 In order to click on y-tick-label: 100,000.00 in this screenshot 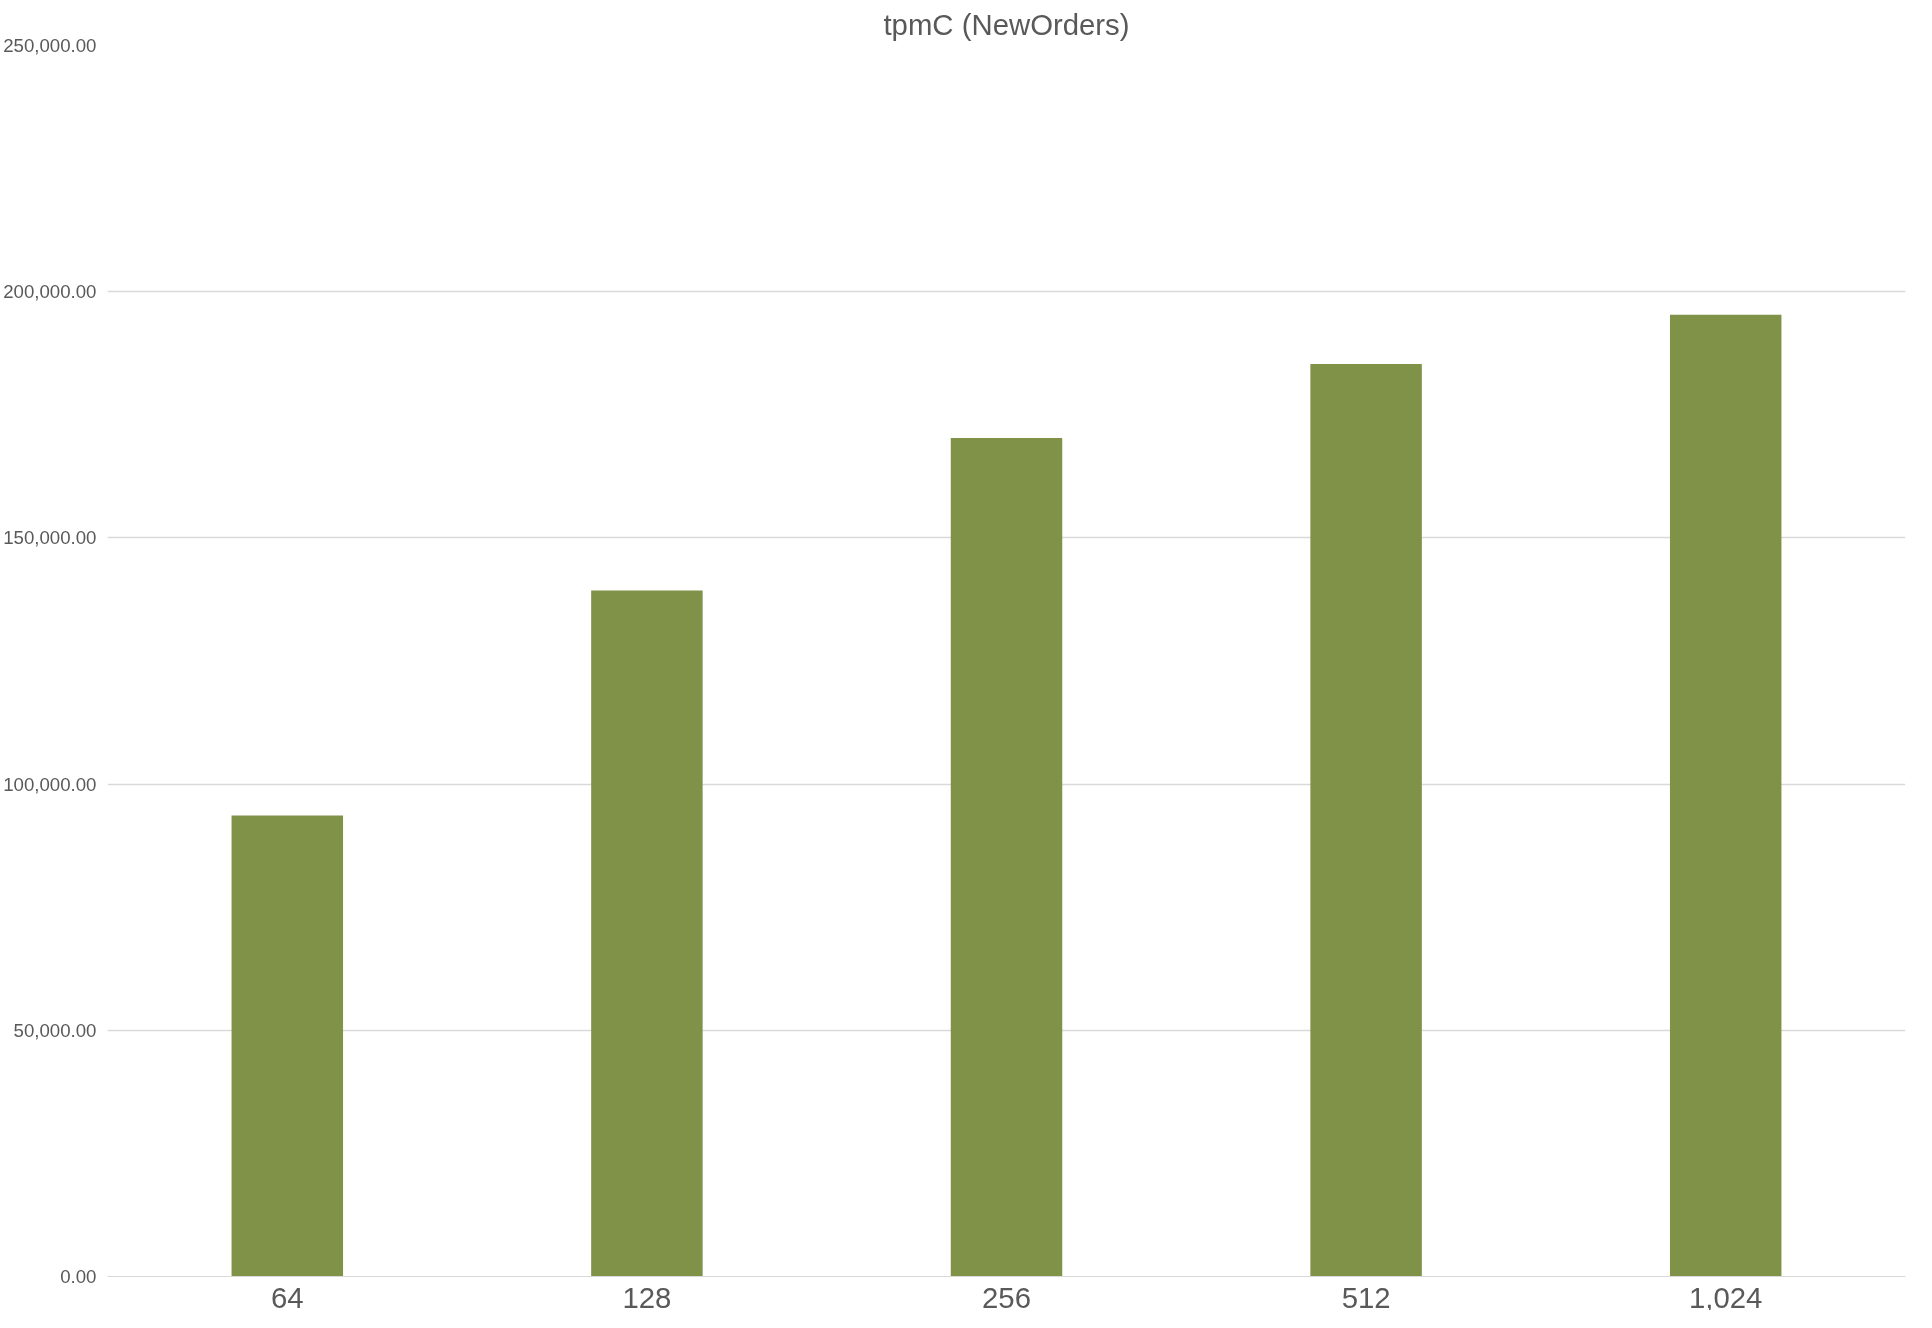, I will do `click(50, 784)`.